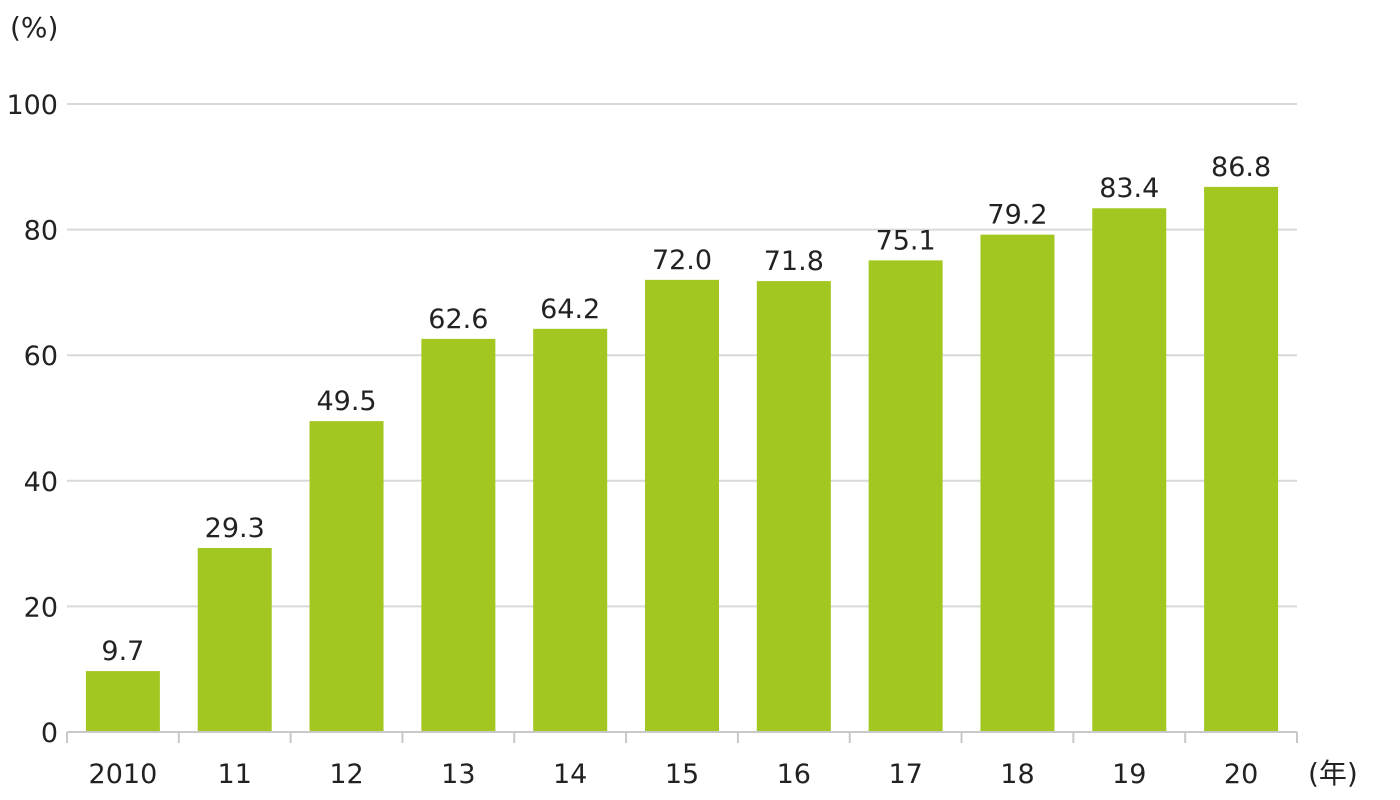 This screenshot has height=800, width=1400. Describe the element at coordinates (235, 528) in the screenshot. I see `data-label: 29.3` at that location.